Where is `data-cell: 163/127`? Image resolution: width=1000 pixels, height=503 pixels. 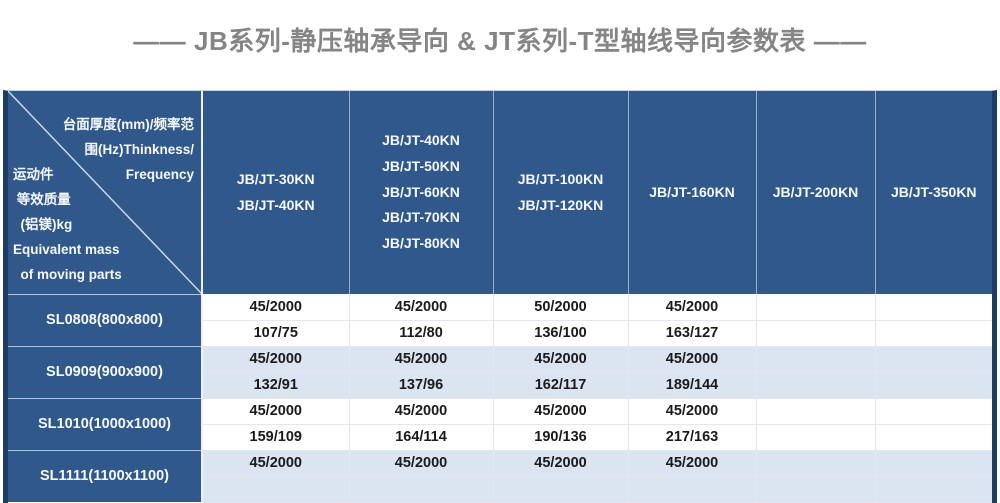 data-cell: 163/127 is located at coordinates (692, 333).